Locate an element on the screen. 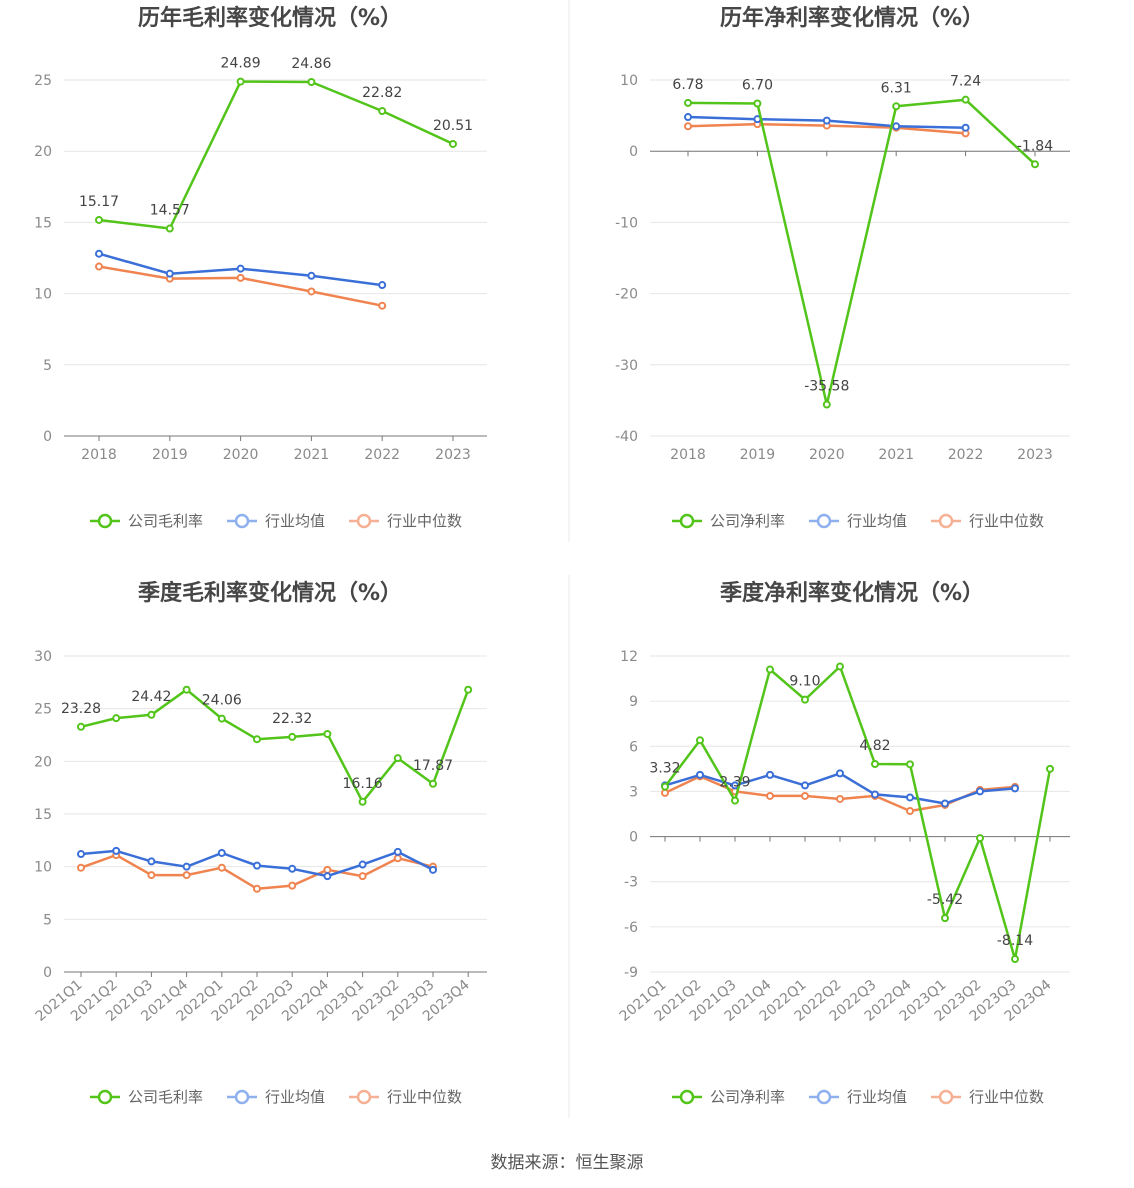 The image size is (1134, 1188). data-label: -1.84 is located at coordinates (1035, 146).